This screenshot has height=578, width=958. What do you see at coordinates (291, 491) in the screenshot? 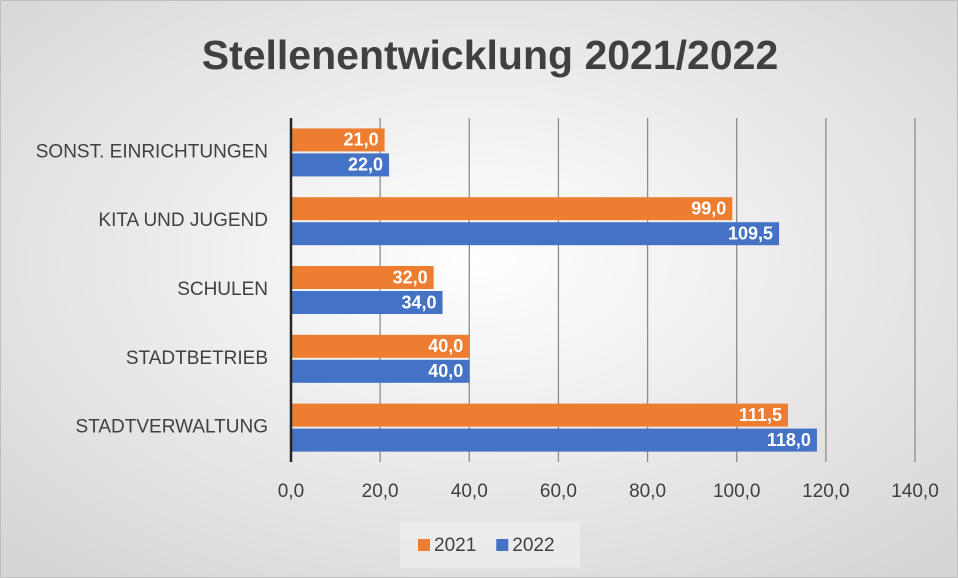
I see `x-tick-label: 0,0` at bounding box center [291, 491].